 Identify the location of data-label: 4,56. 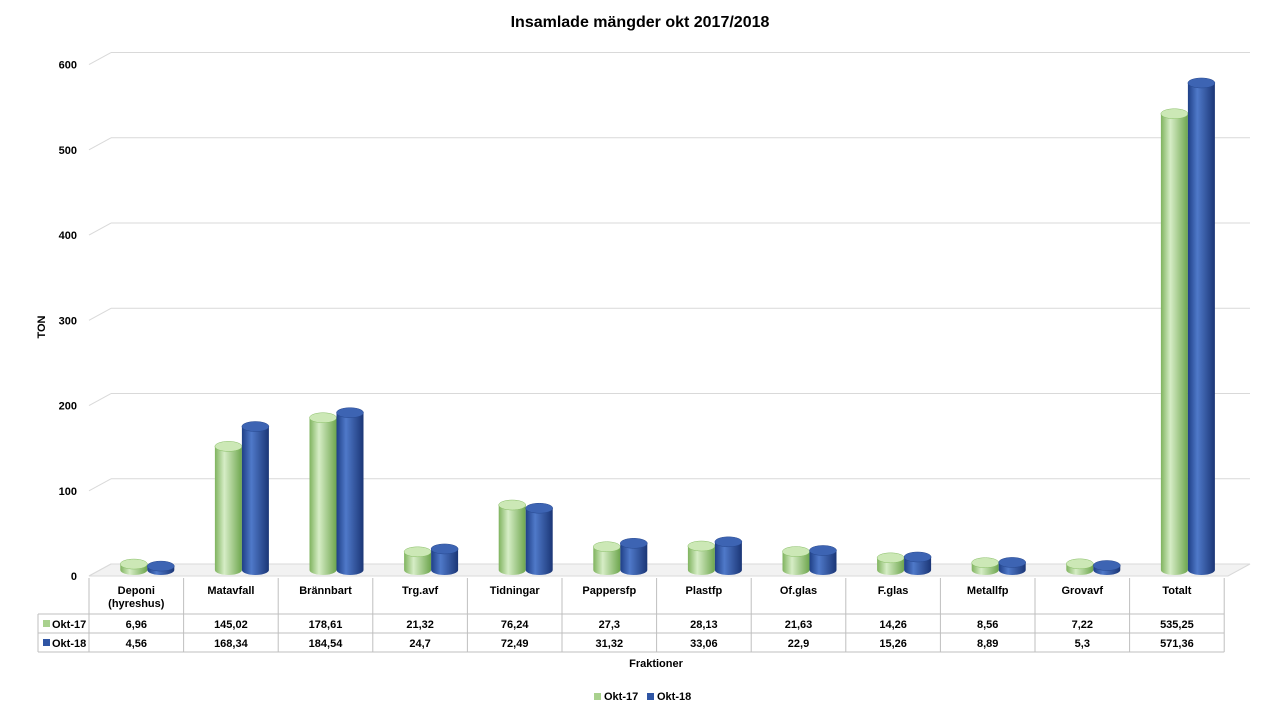
(136, 644).